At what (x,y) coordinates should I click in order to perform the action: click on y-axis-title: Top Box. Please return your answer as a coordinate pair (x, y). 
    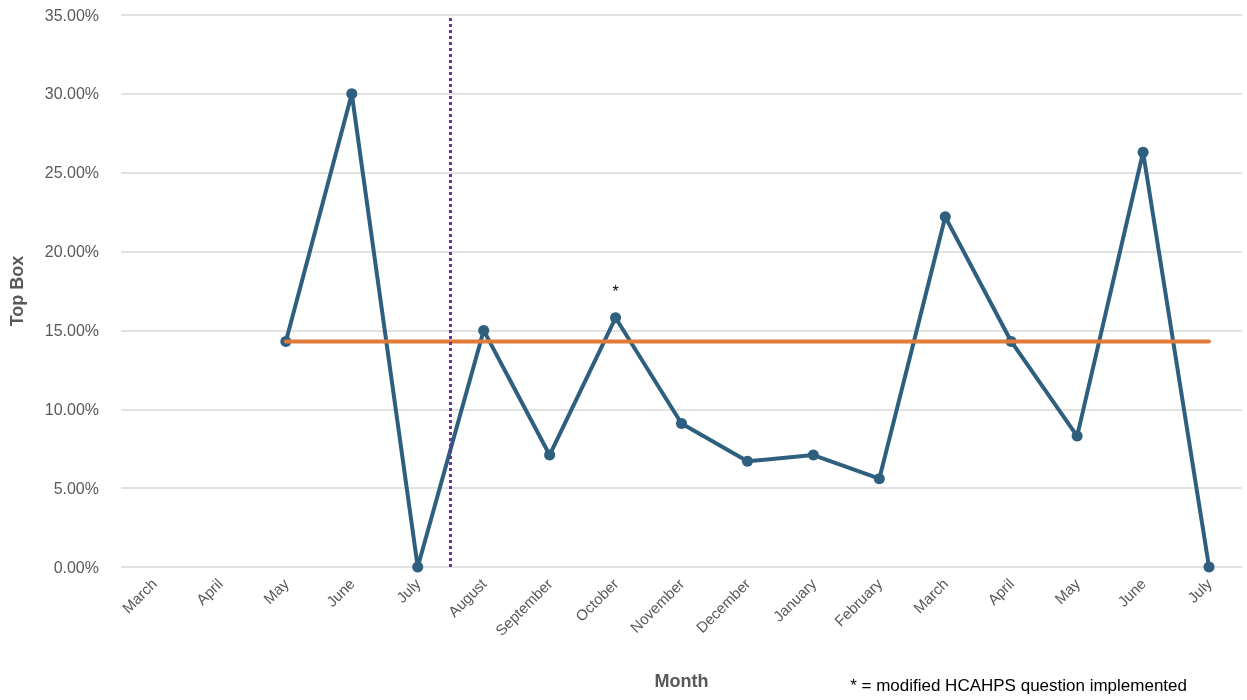
    Looking at the image, I should click on (17, 291).